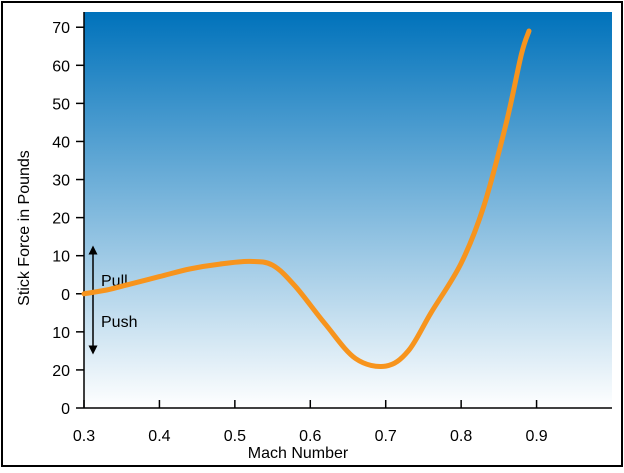 The image size is (624, 473). What do you see at coordinates (61, 142) in the screenshot?
I see `y-tick-label: 40` at bounding box center [61, 142].